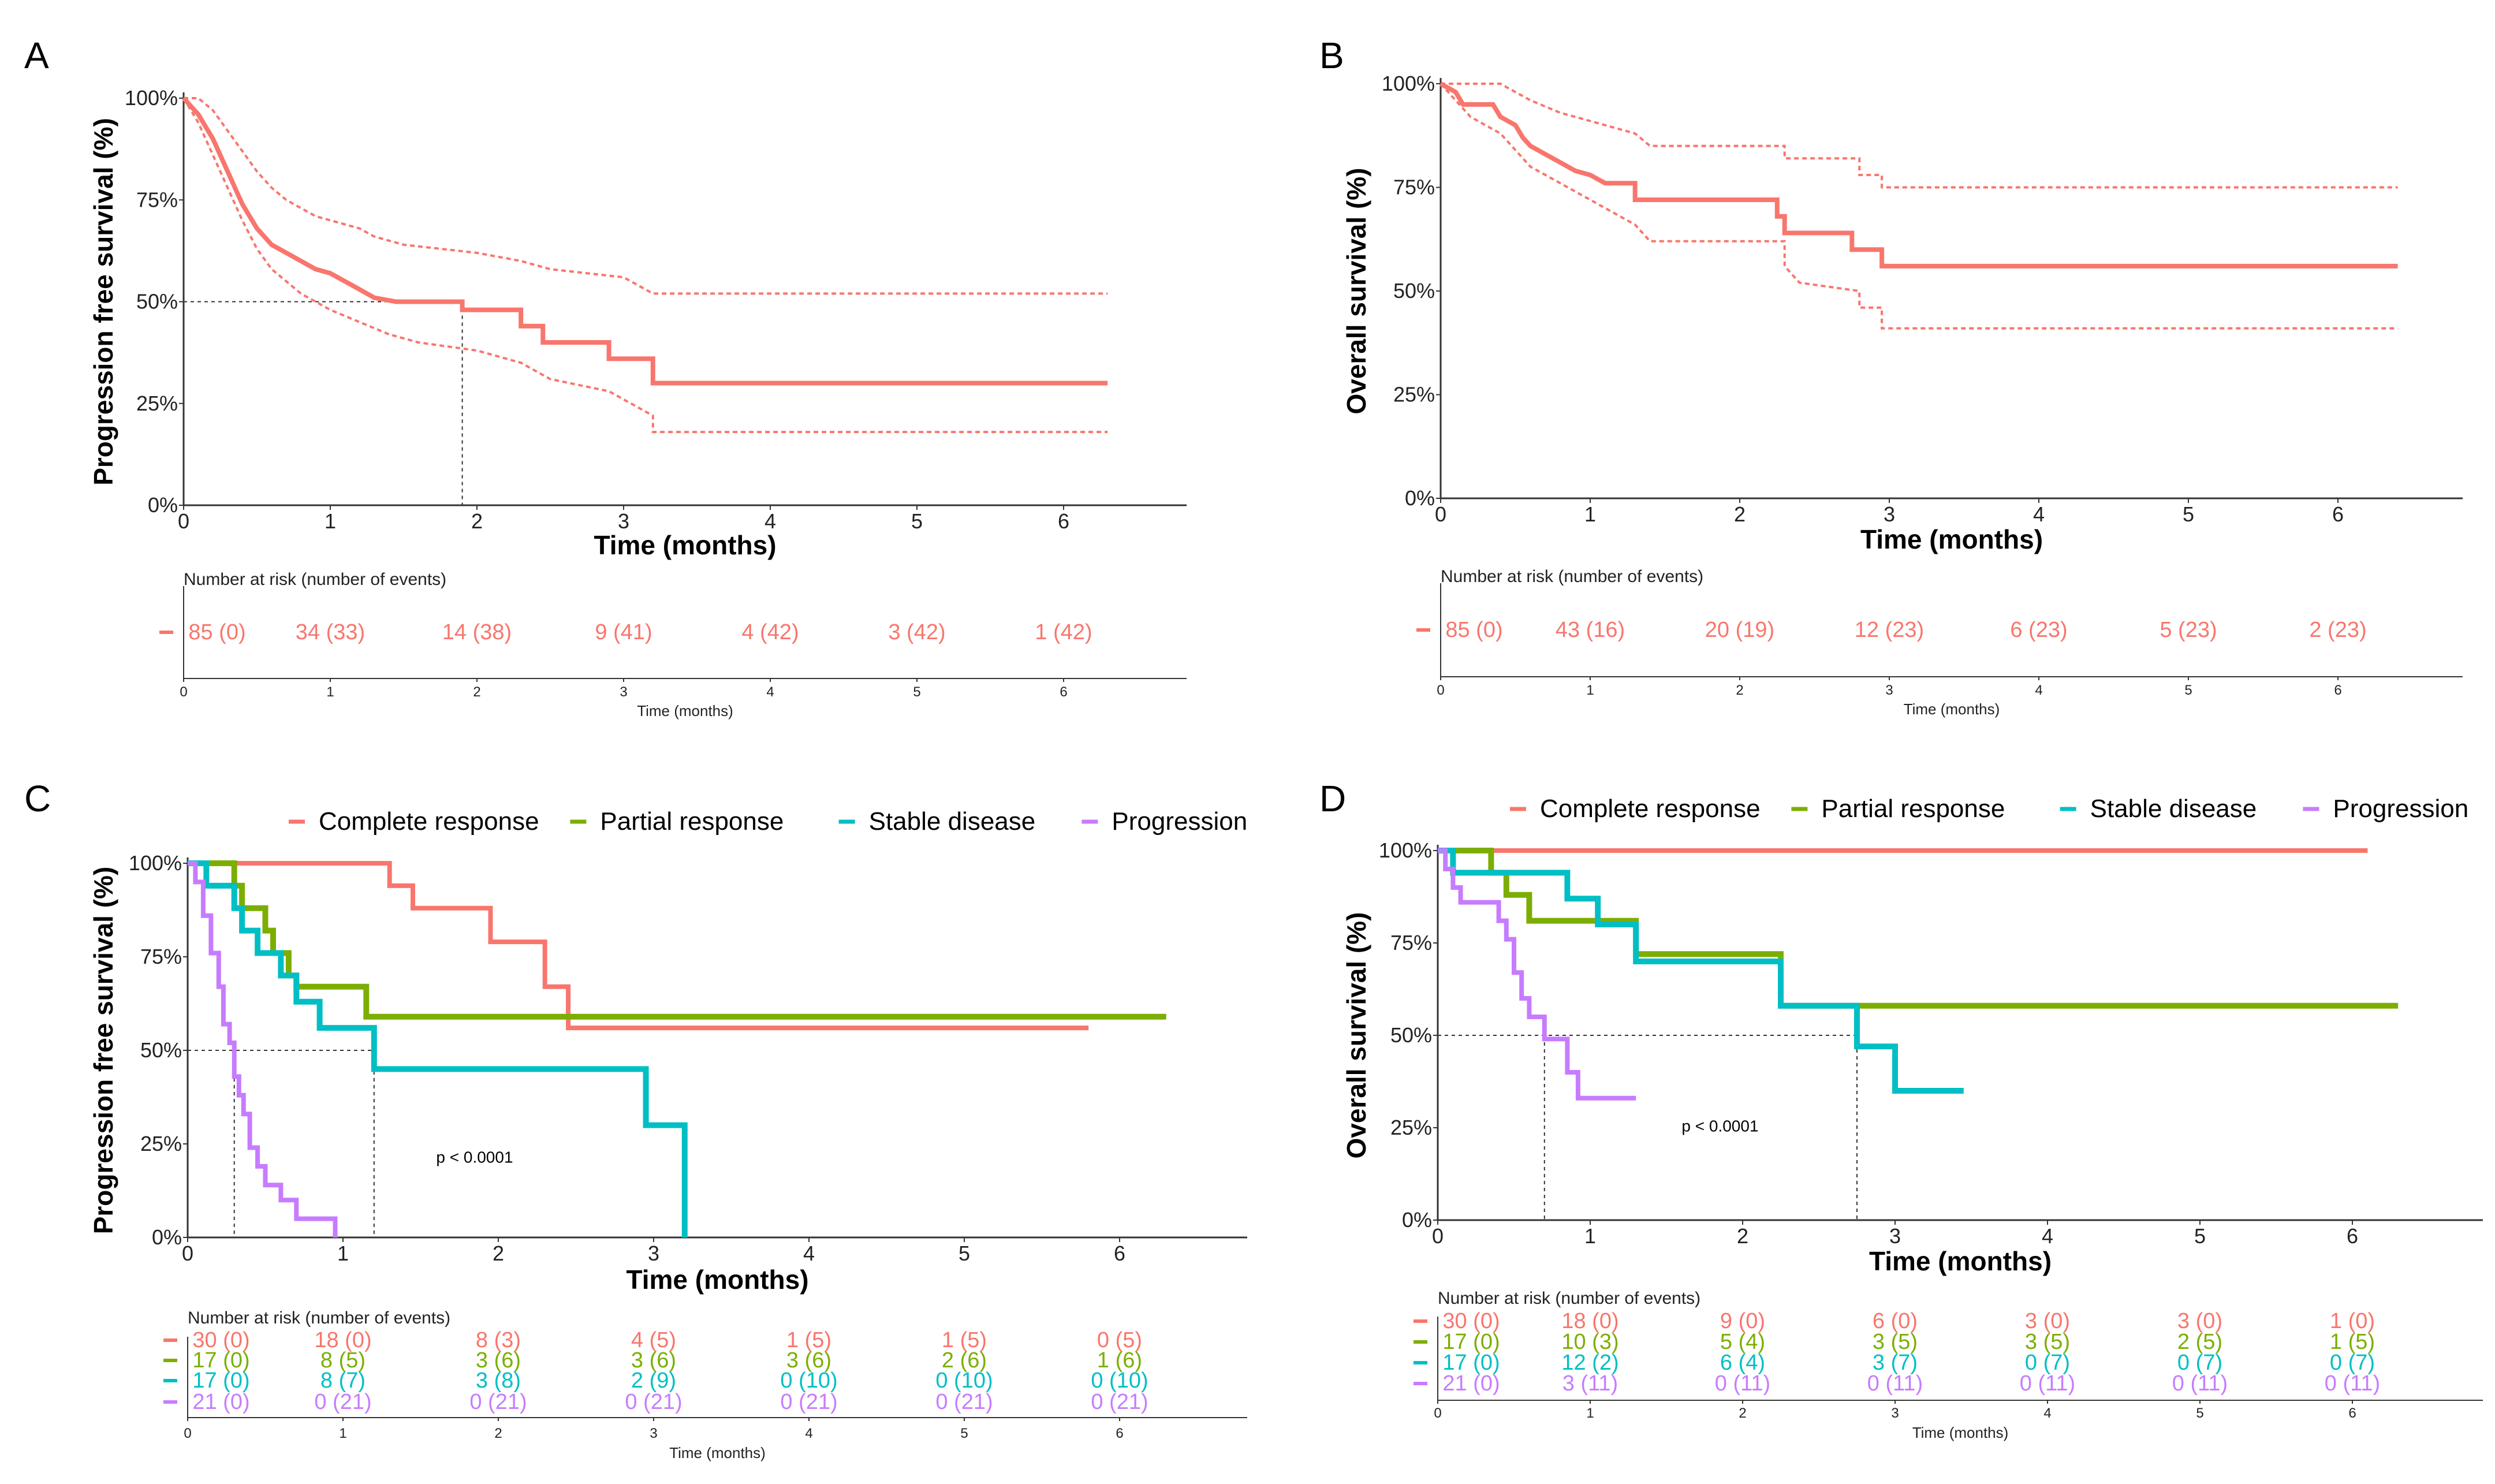  I want to click on risk-cell: 10 (3), so click(1589, 1342).